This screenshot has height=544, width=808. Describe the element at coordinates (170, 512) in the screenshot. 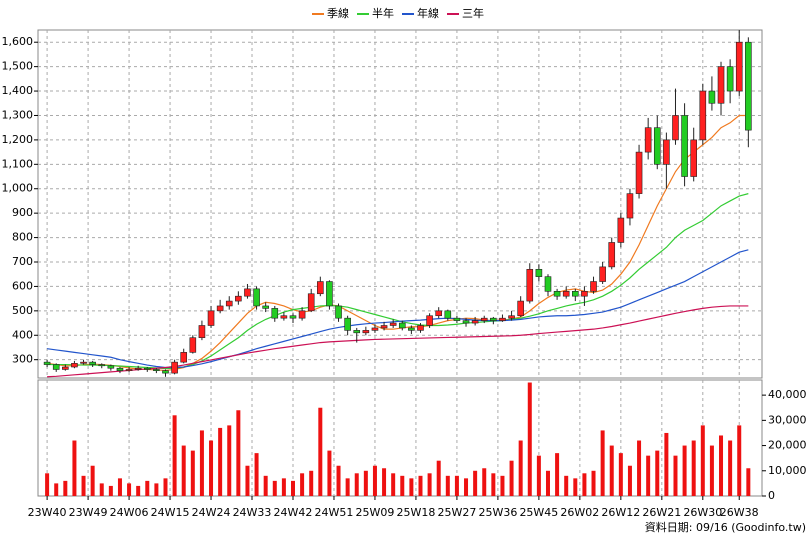

I see `x-tick-label: 24W15` at that location.